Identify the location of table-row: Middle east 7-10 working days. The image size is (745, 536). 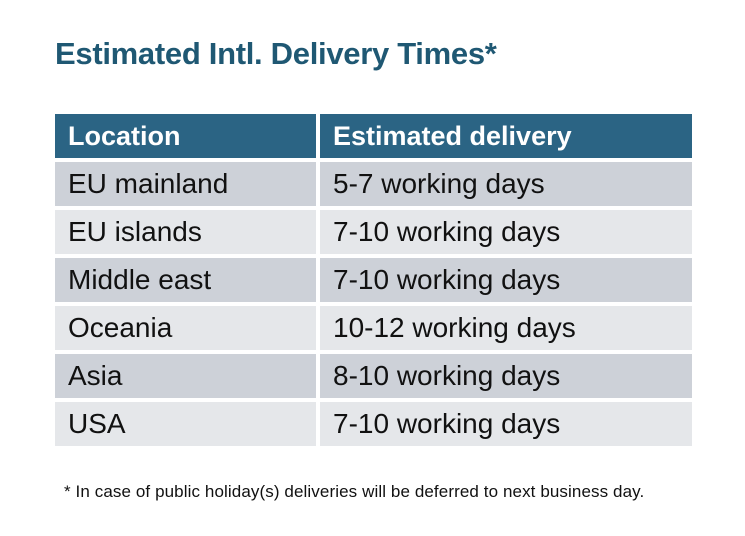
(373, 280).